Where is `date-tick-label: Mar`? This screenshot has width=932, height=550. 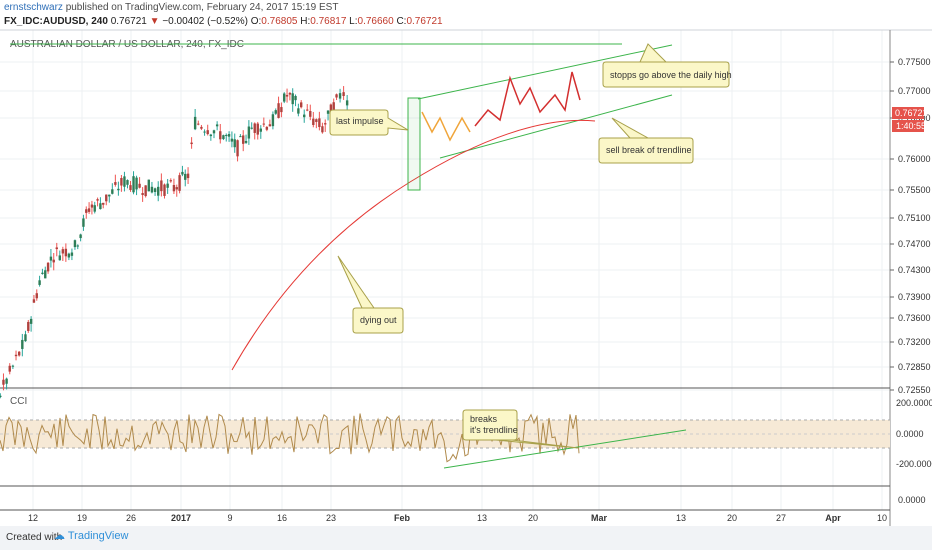
date-tick-label: Mar is located at coordinates (599, 518).